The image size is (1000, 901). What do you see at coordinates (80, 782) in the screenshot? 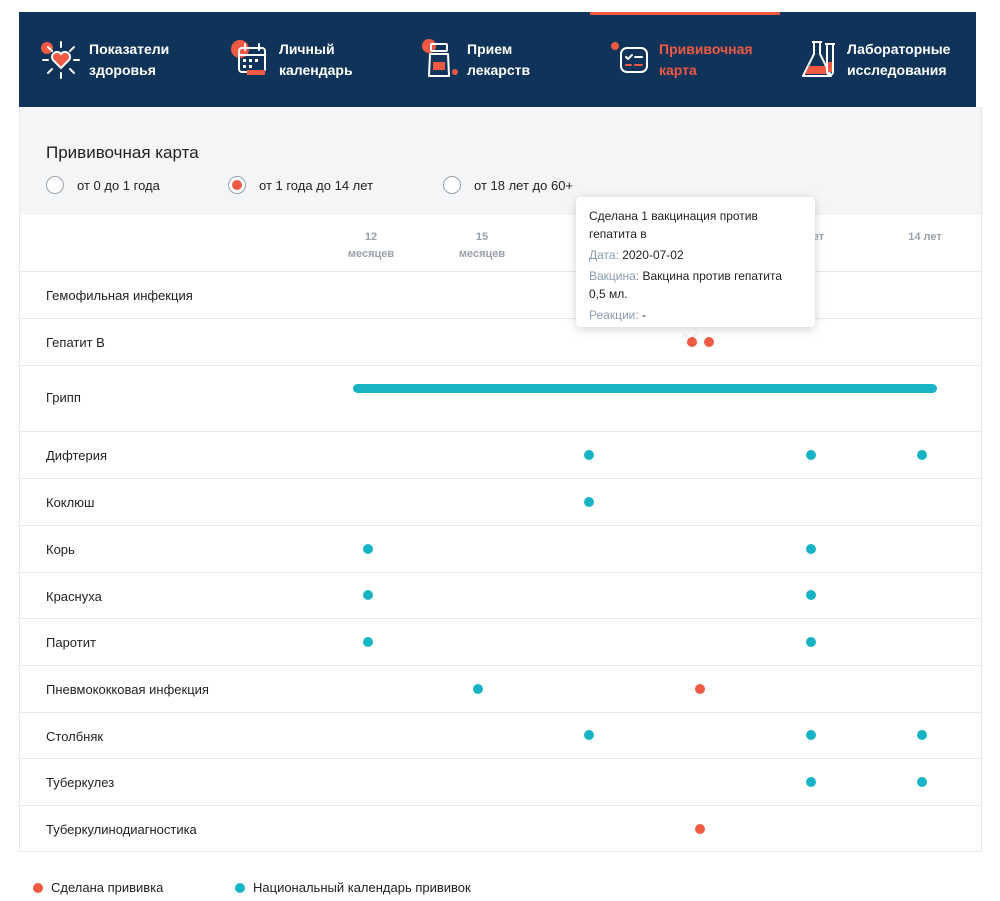
I see `vaccine-name: Туберкулез` at bounding box center [80, 782].